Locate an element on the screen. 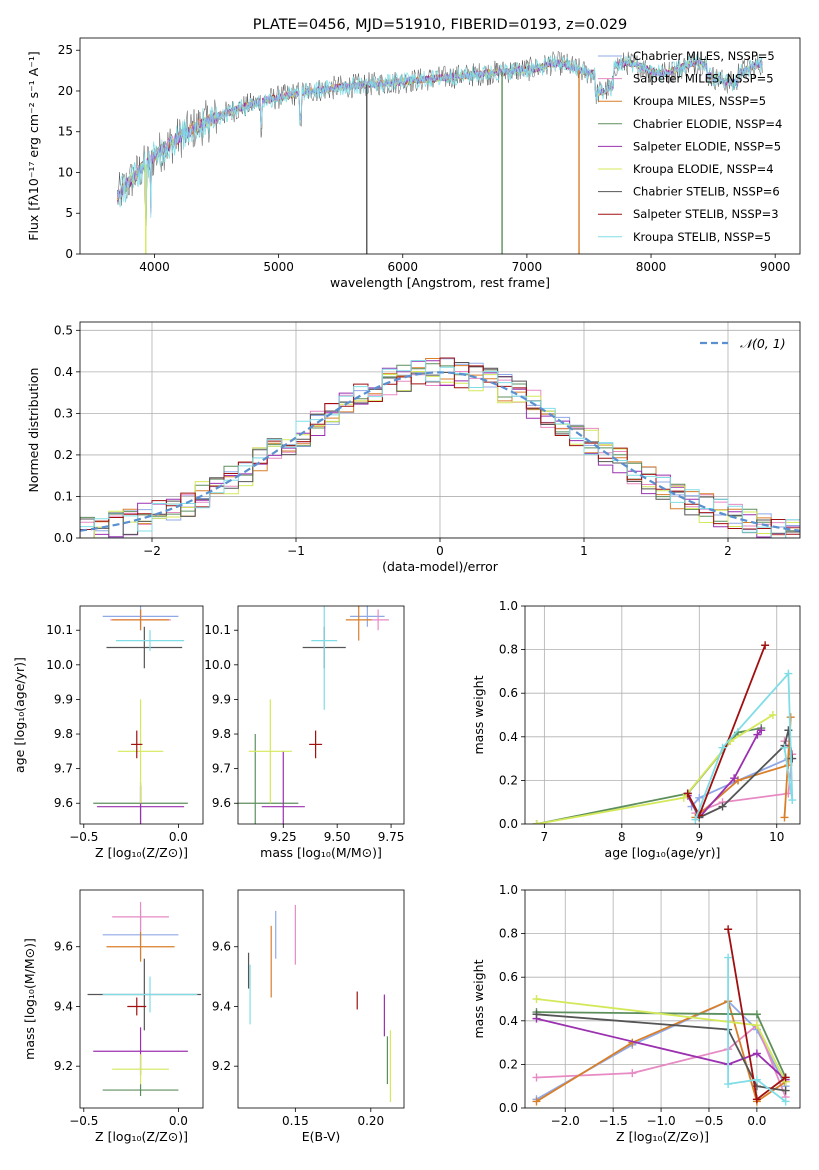  x-axis-label: E(B-V) is located at coordinates (321, 1136).